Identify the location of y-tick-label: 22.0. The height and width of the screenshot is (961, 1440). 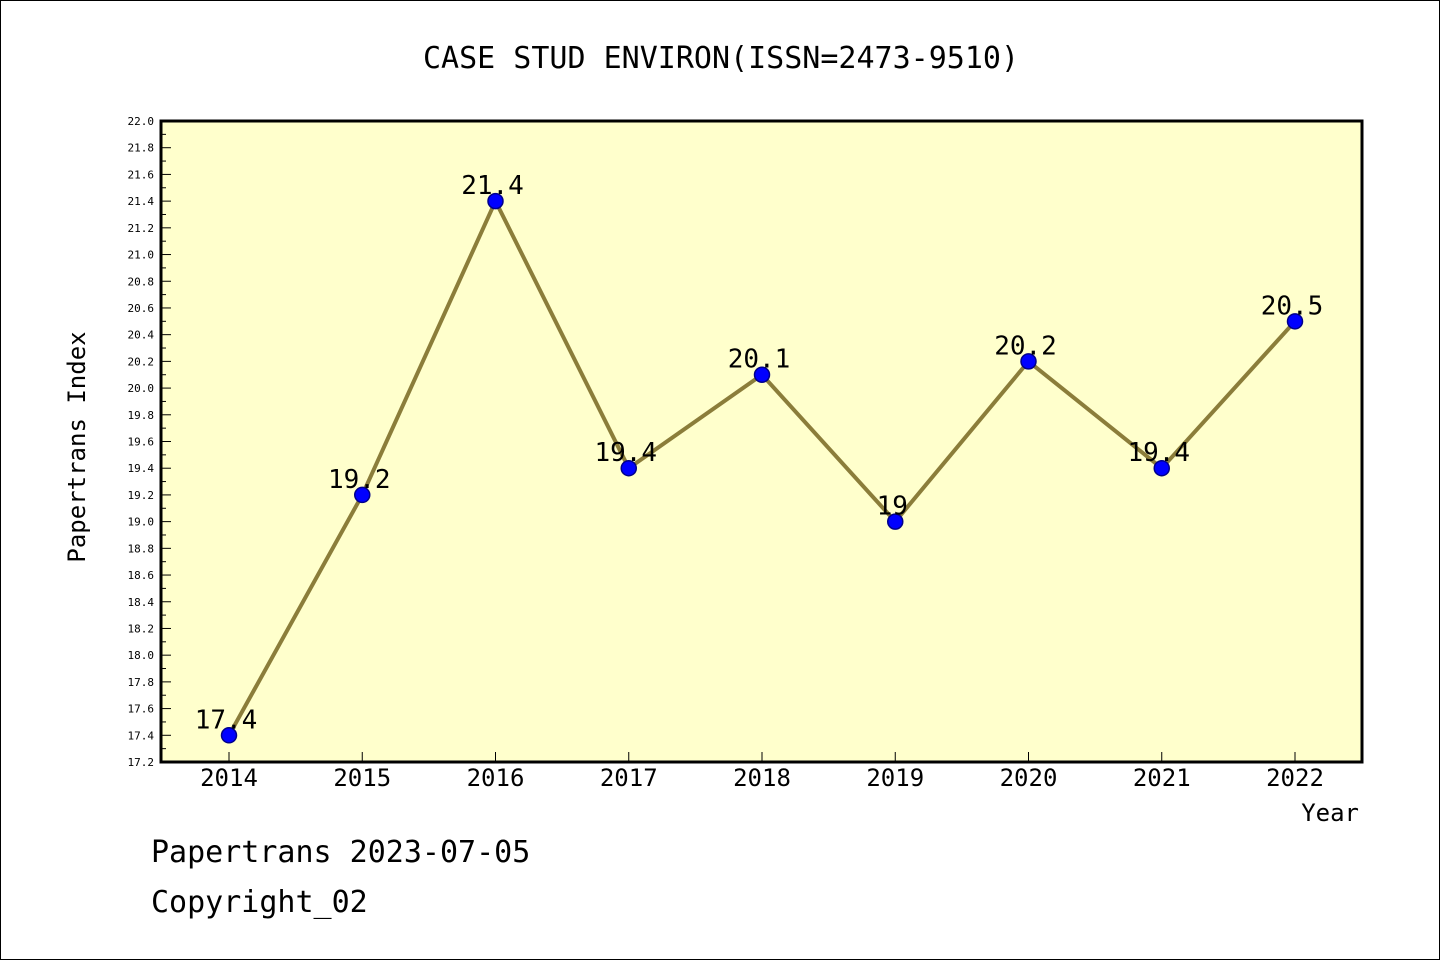
(141, 121).